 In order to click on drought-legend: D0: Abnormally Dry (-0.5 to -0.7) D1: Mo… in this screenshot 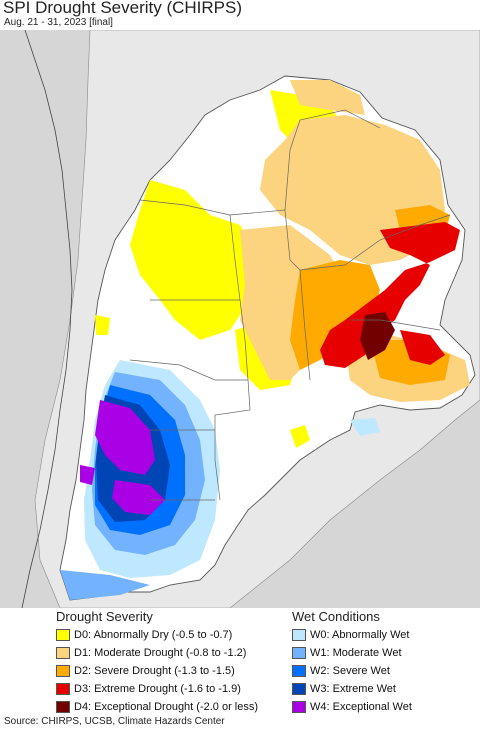, I will do `click(157, 671)`.